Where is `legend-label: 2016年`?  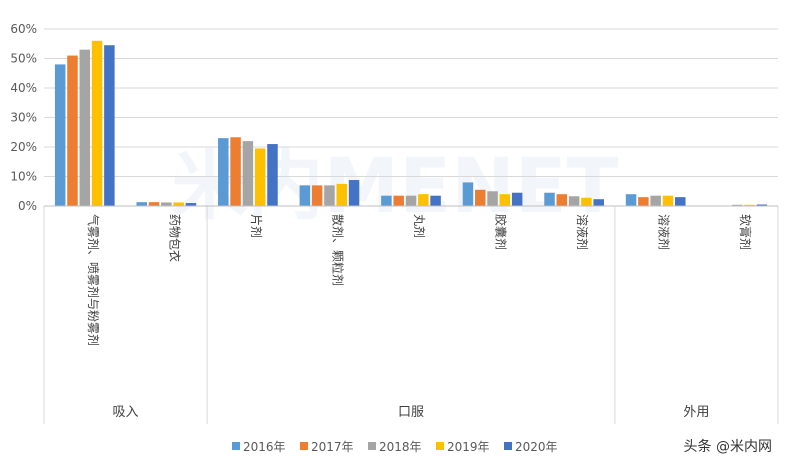 legend-label: 2016年 is located at coordinates (264, 447).